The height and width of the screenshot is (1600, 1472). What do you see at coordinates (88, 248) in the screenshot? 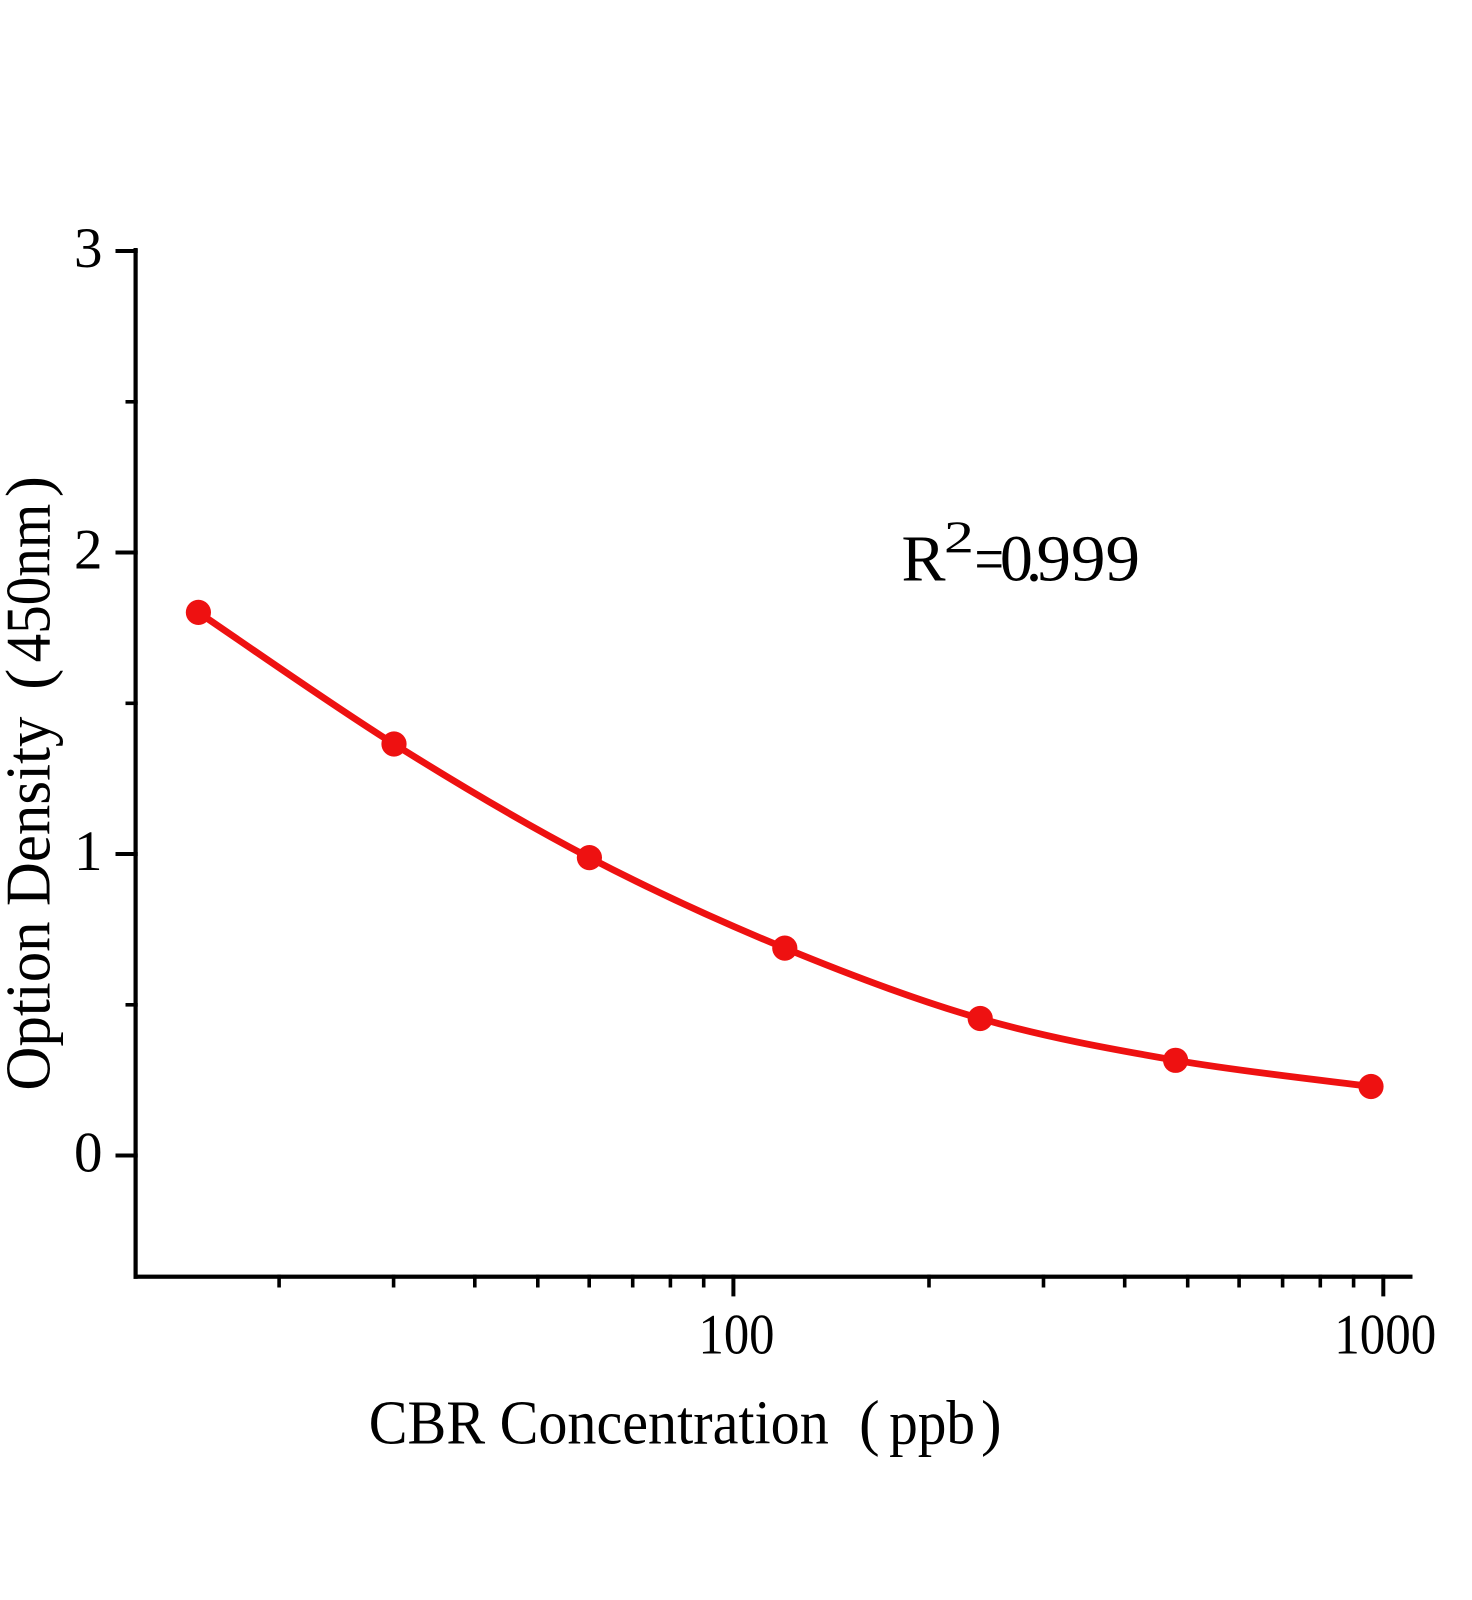
I see `svg-text: 3` at bounding box center [88, 248].